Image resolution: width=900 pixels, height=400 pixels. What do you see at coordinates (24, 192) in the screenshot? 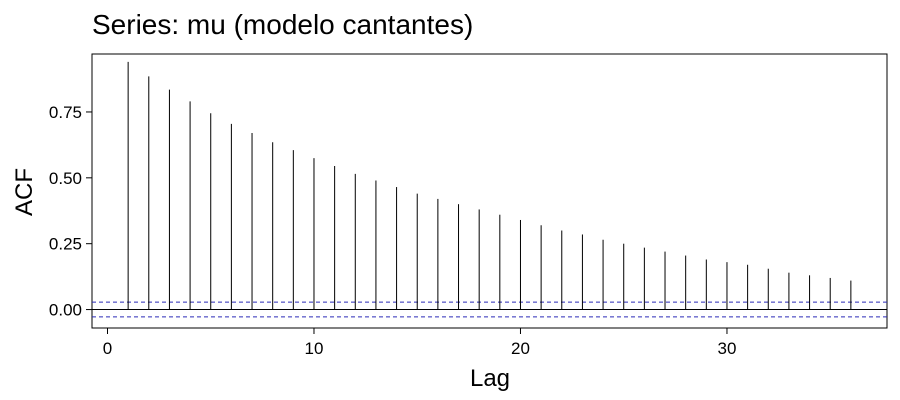
I see `y-axis-title: ACF` at bounding box center [24, 192].